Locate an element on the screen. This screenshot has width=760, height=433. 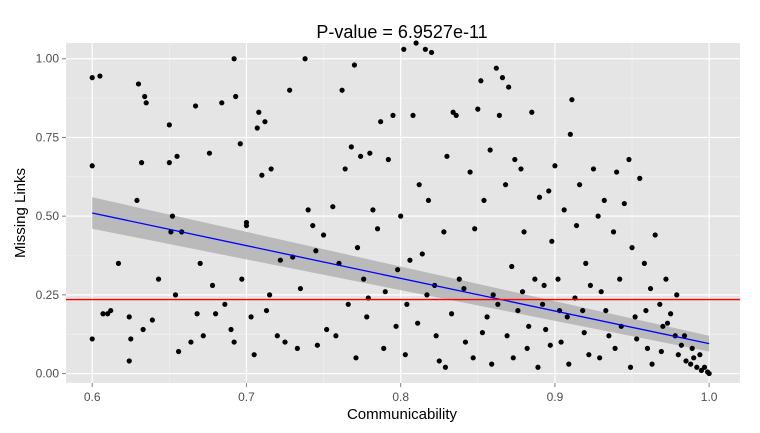
y-tick-label: 0.00 is located at coordinates (48, 374).